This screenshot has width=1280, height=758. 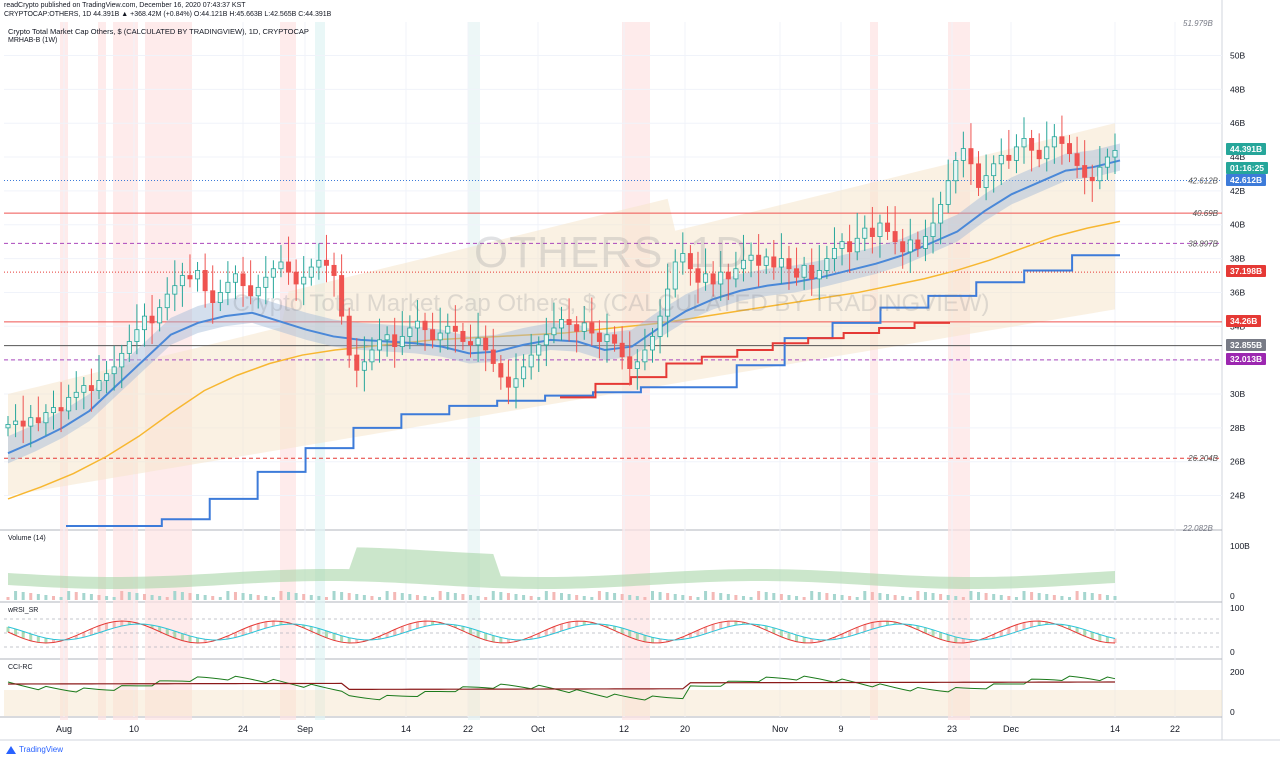 I want to click on y-tick-label: 36B, so click(x=1237, y=292).